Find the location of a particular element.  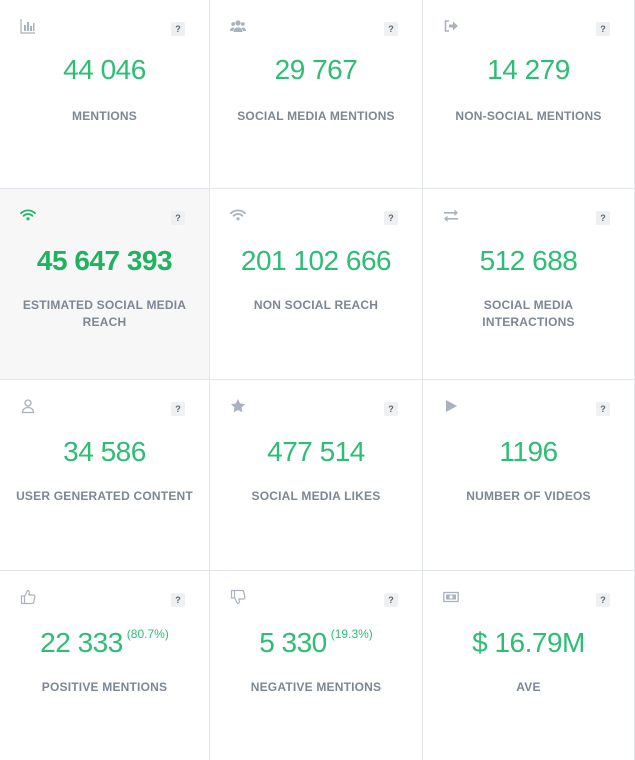

metric-value: 29 767 is located at coordinates (316, 69).